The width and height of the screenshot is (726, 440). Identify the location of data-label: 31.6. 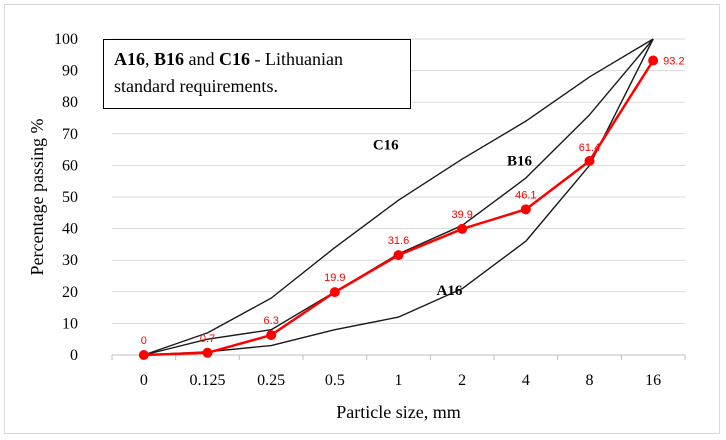
(398, 241).